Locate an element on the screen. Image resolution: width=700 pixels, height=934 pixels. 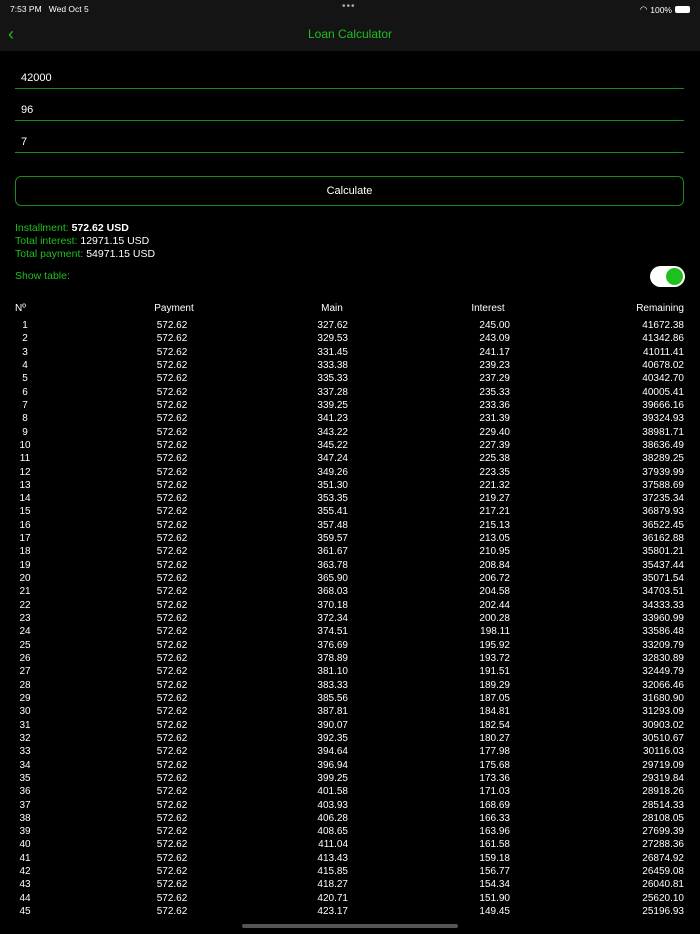
cell-number: 39 is located at coordinates (25, 832).